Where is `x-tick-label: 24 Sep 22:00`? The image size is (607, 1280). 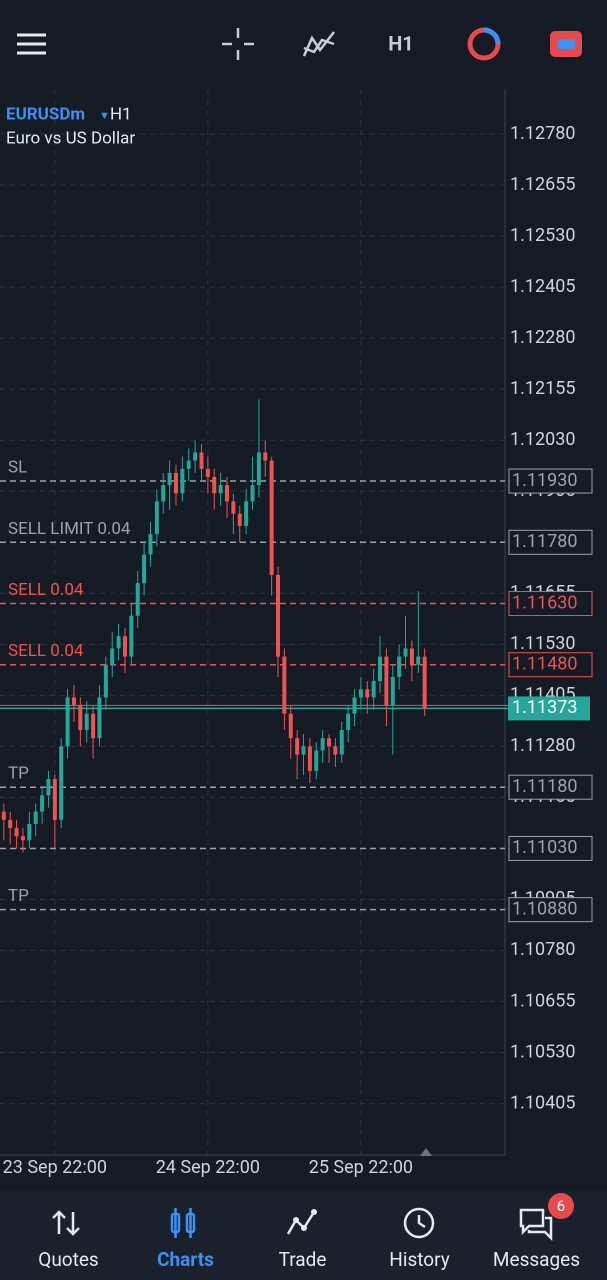
x-tick-label: 24 Sep 22:00 is located at coordinates (208, 1167).